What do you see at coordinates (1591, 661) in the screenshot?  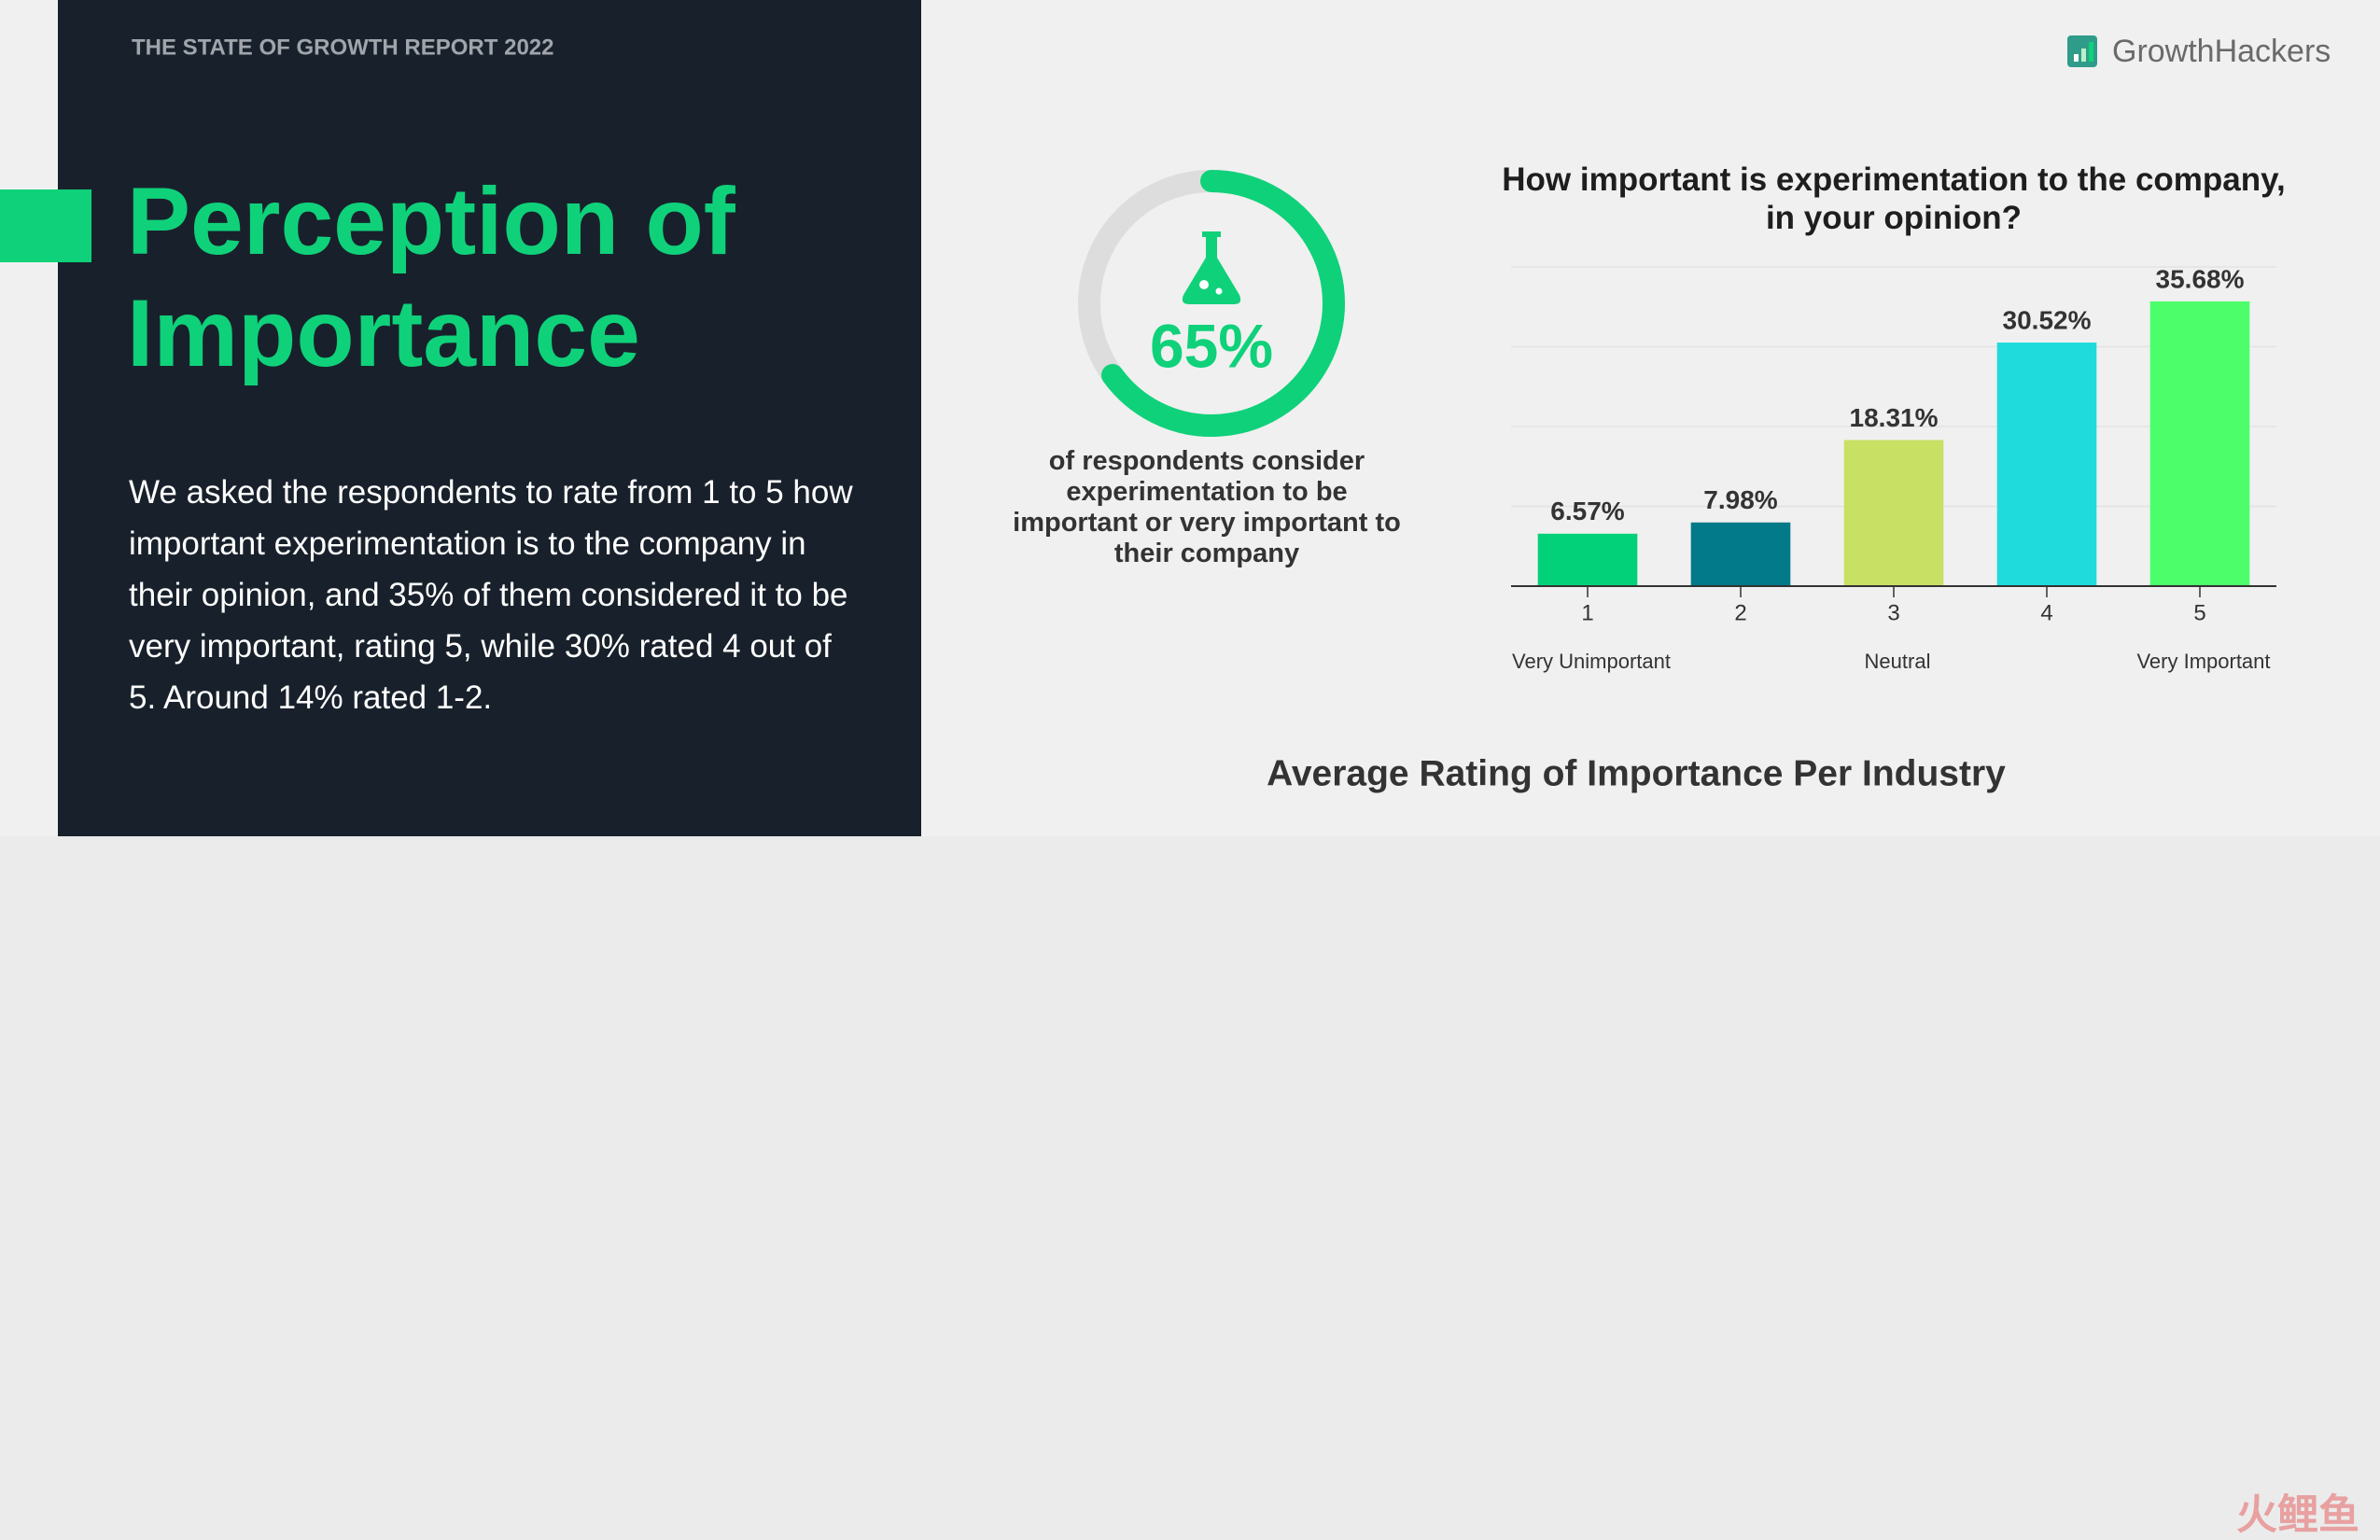 I see `category-description: Very Unimportant` at bounding box center [1591, 661].